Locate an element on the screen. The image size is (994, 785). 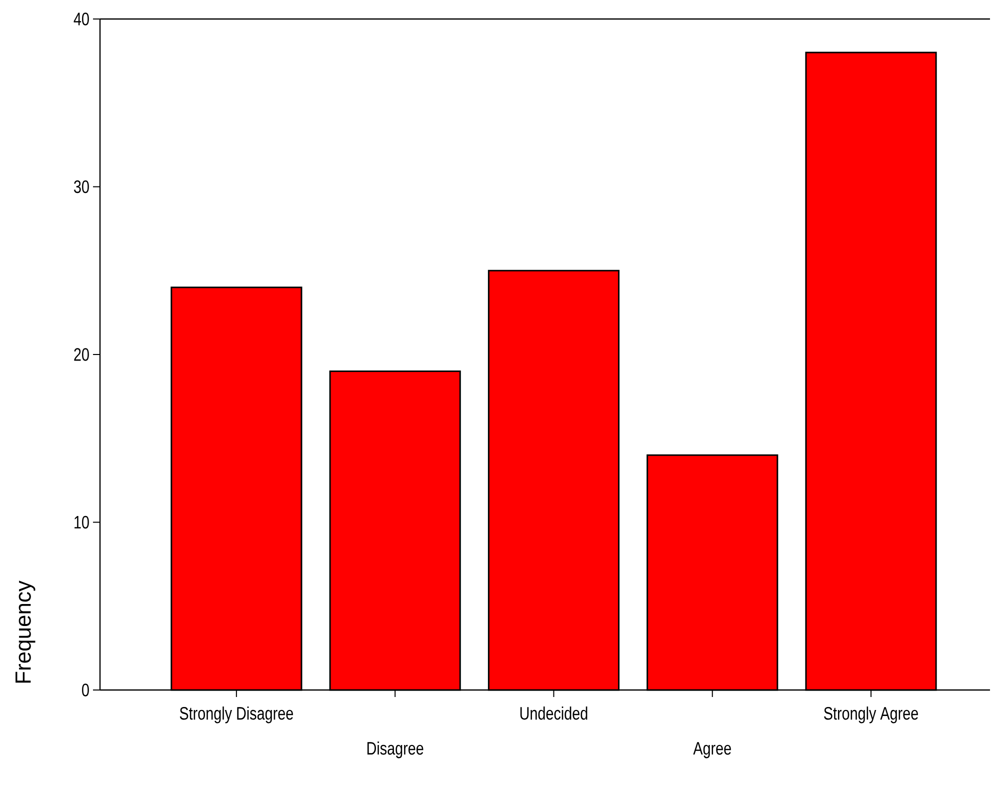
y-tick-label: 20 is located at coordinates (81, 354).